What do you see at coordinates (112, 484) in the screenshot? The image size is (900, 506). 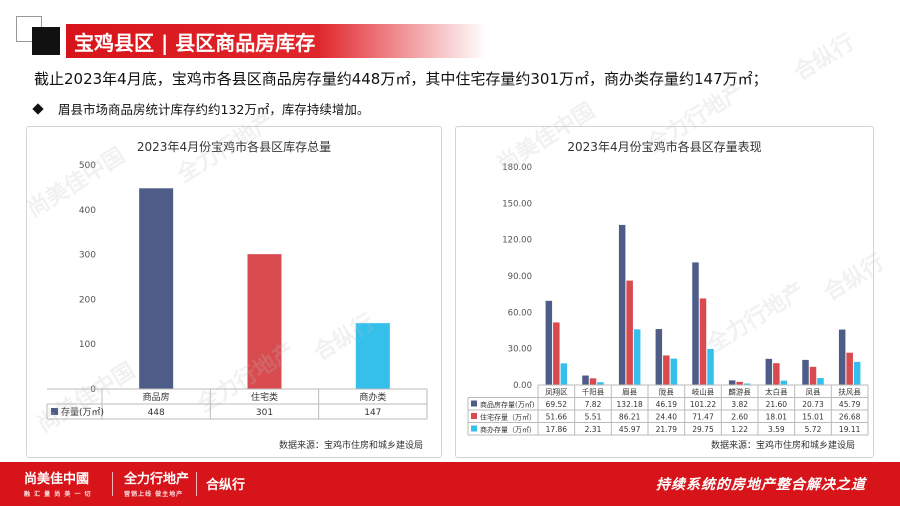 I see `logo-divider` at bounding box center [112, 484].